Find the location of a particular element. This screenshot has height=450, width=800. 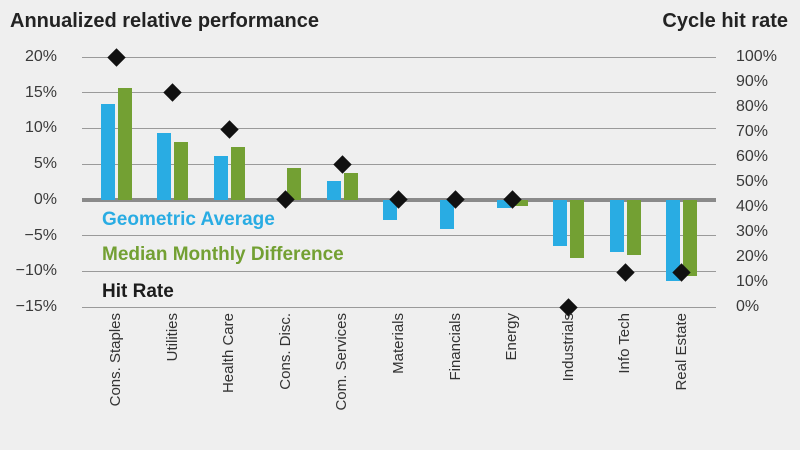

left-axis-tick: 5% is located at coordinates (45, 164).